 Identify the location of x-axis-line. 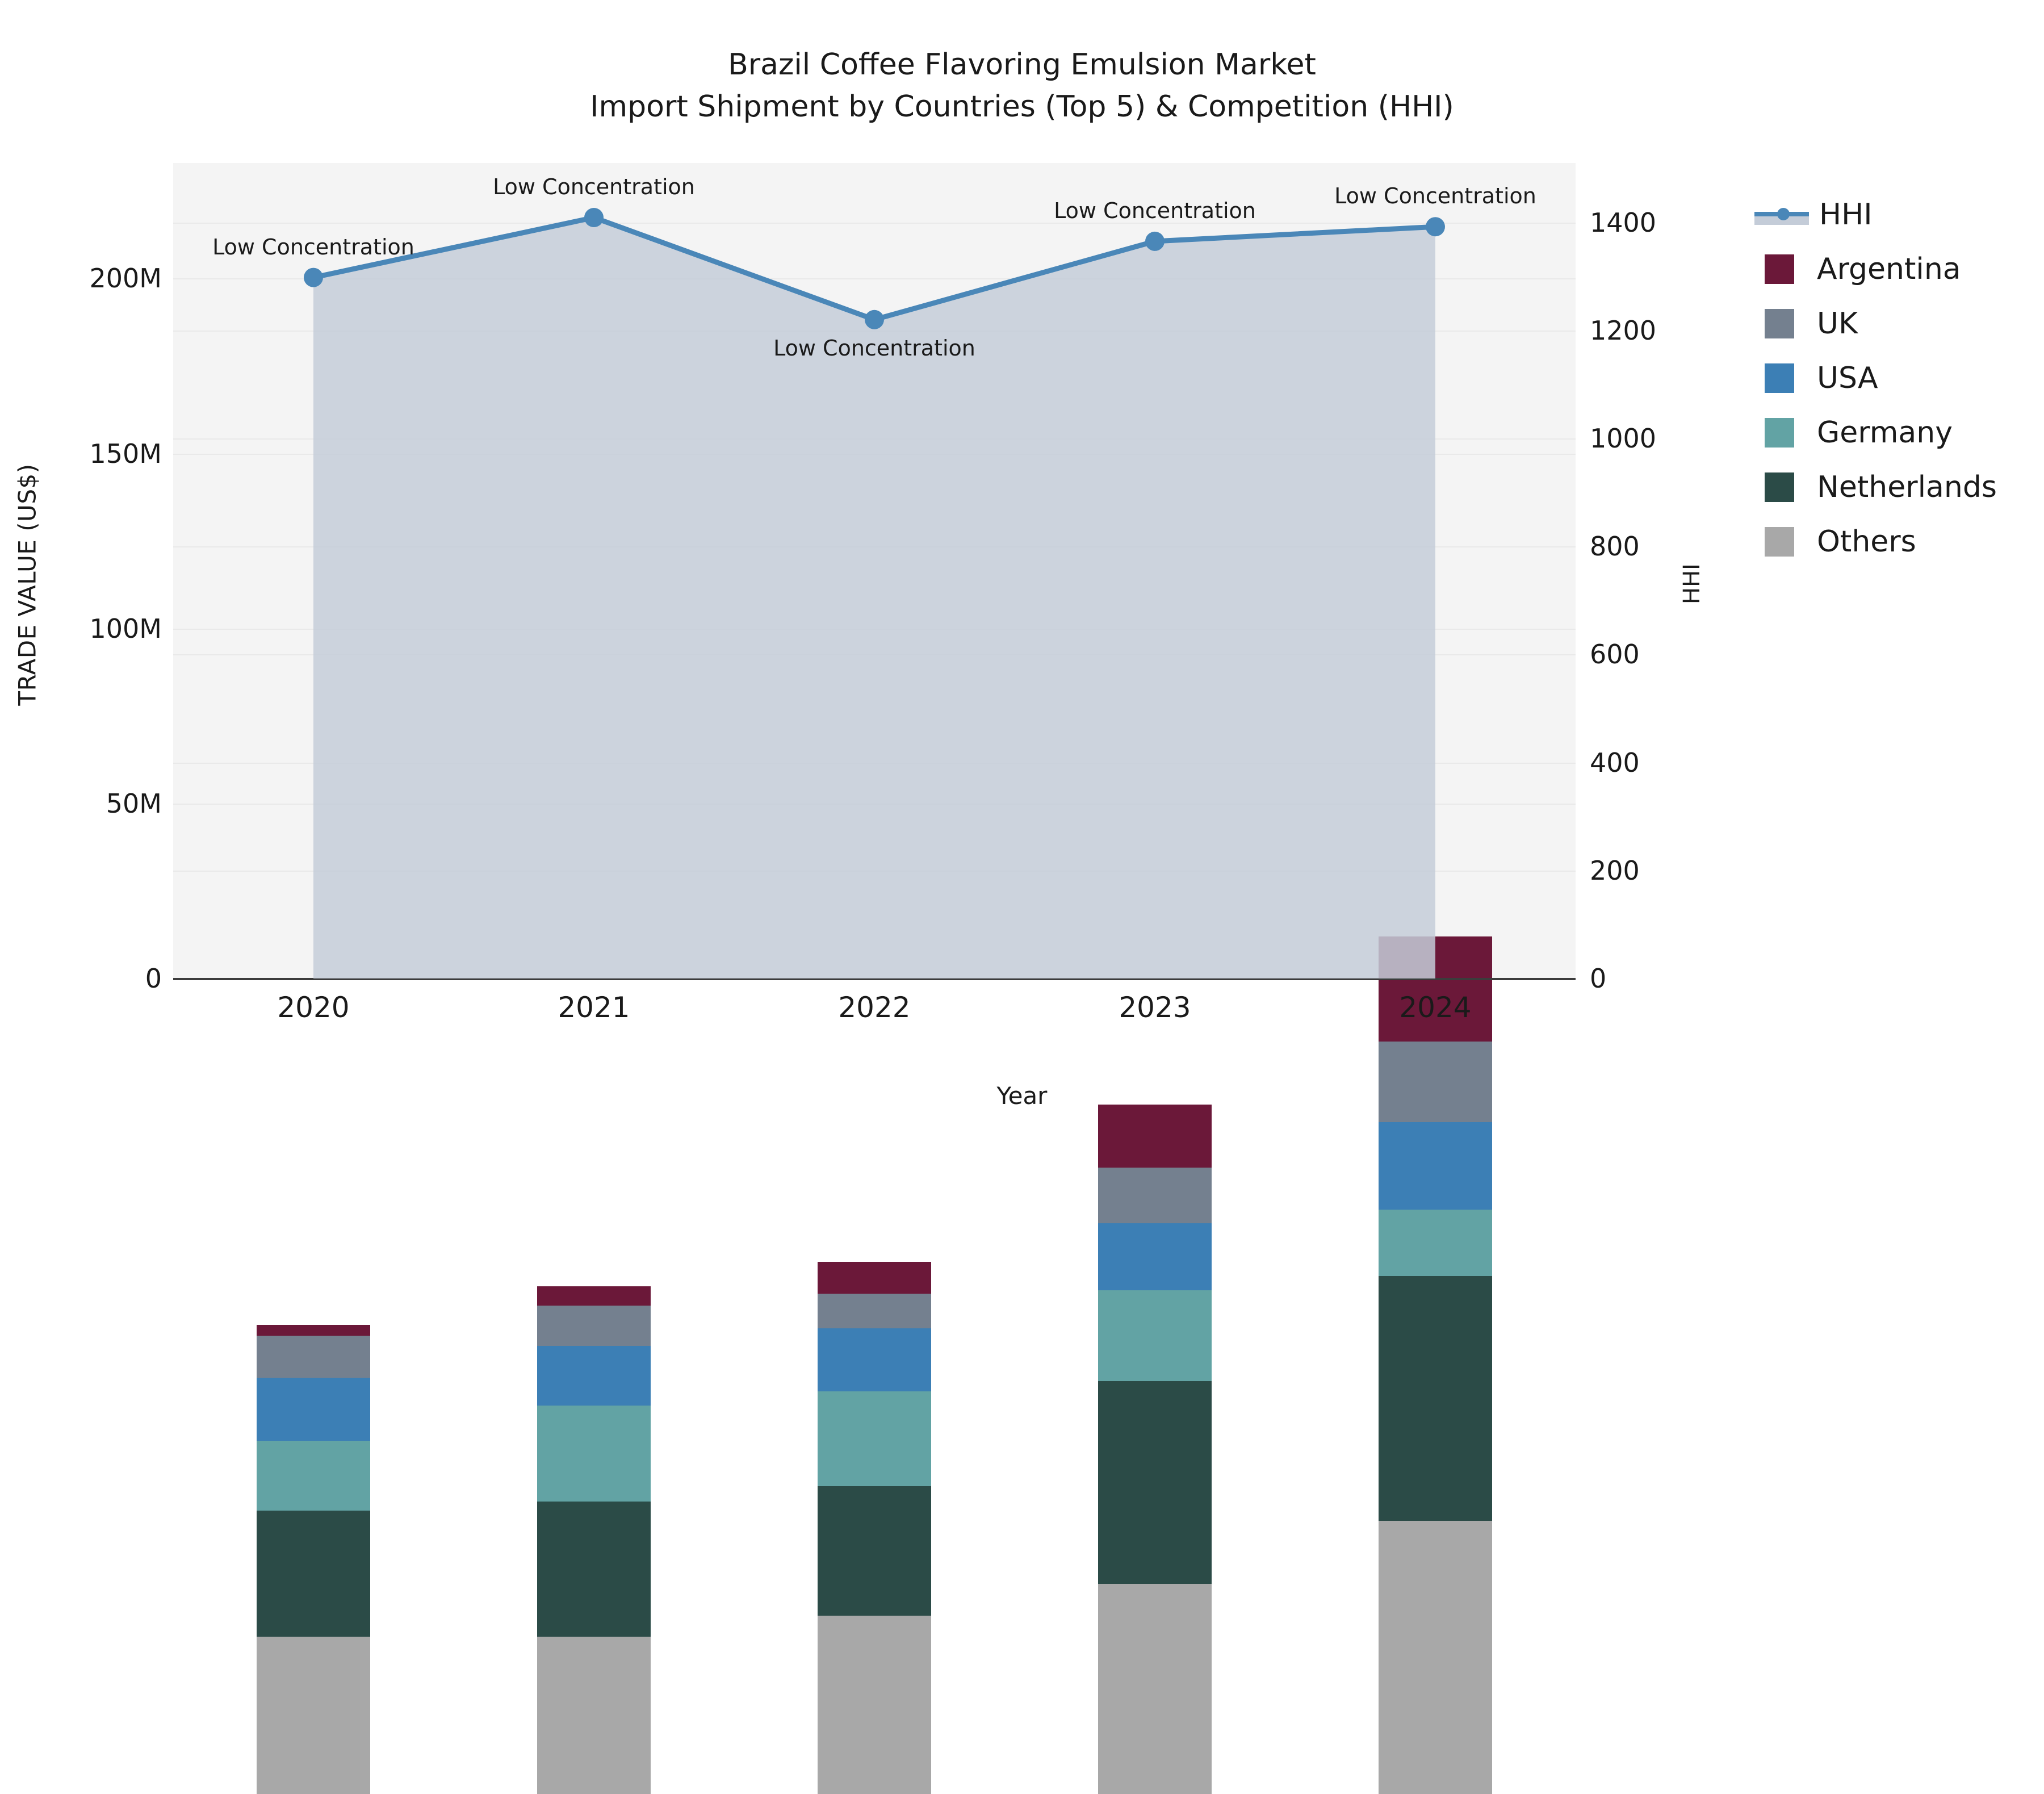
(874, 979).